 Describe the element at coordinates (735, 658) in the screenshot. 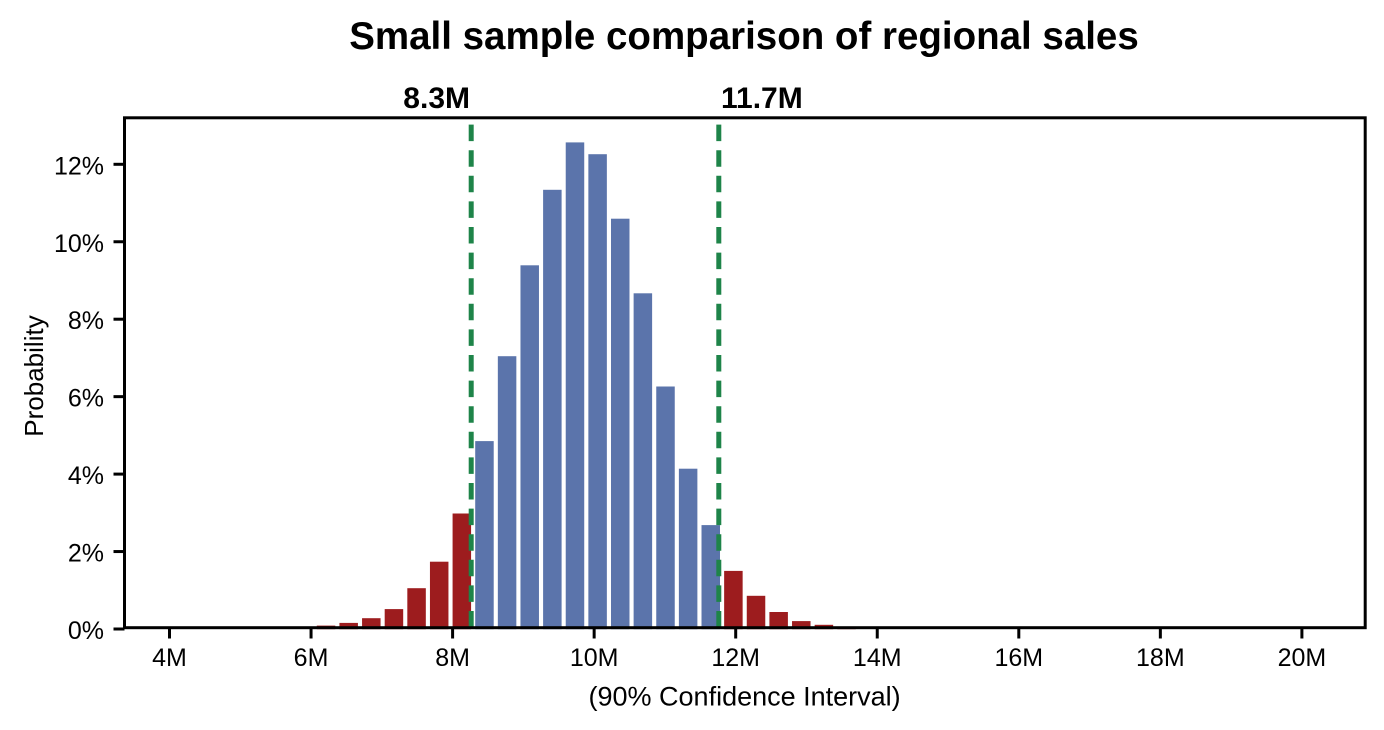

I see `svg-text: 12M` at that location.